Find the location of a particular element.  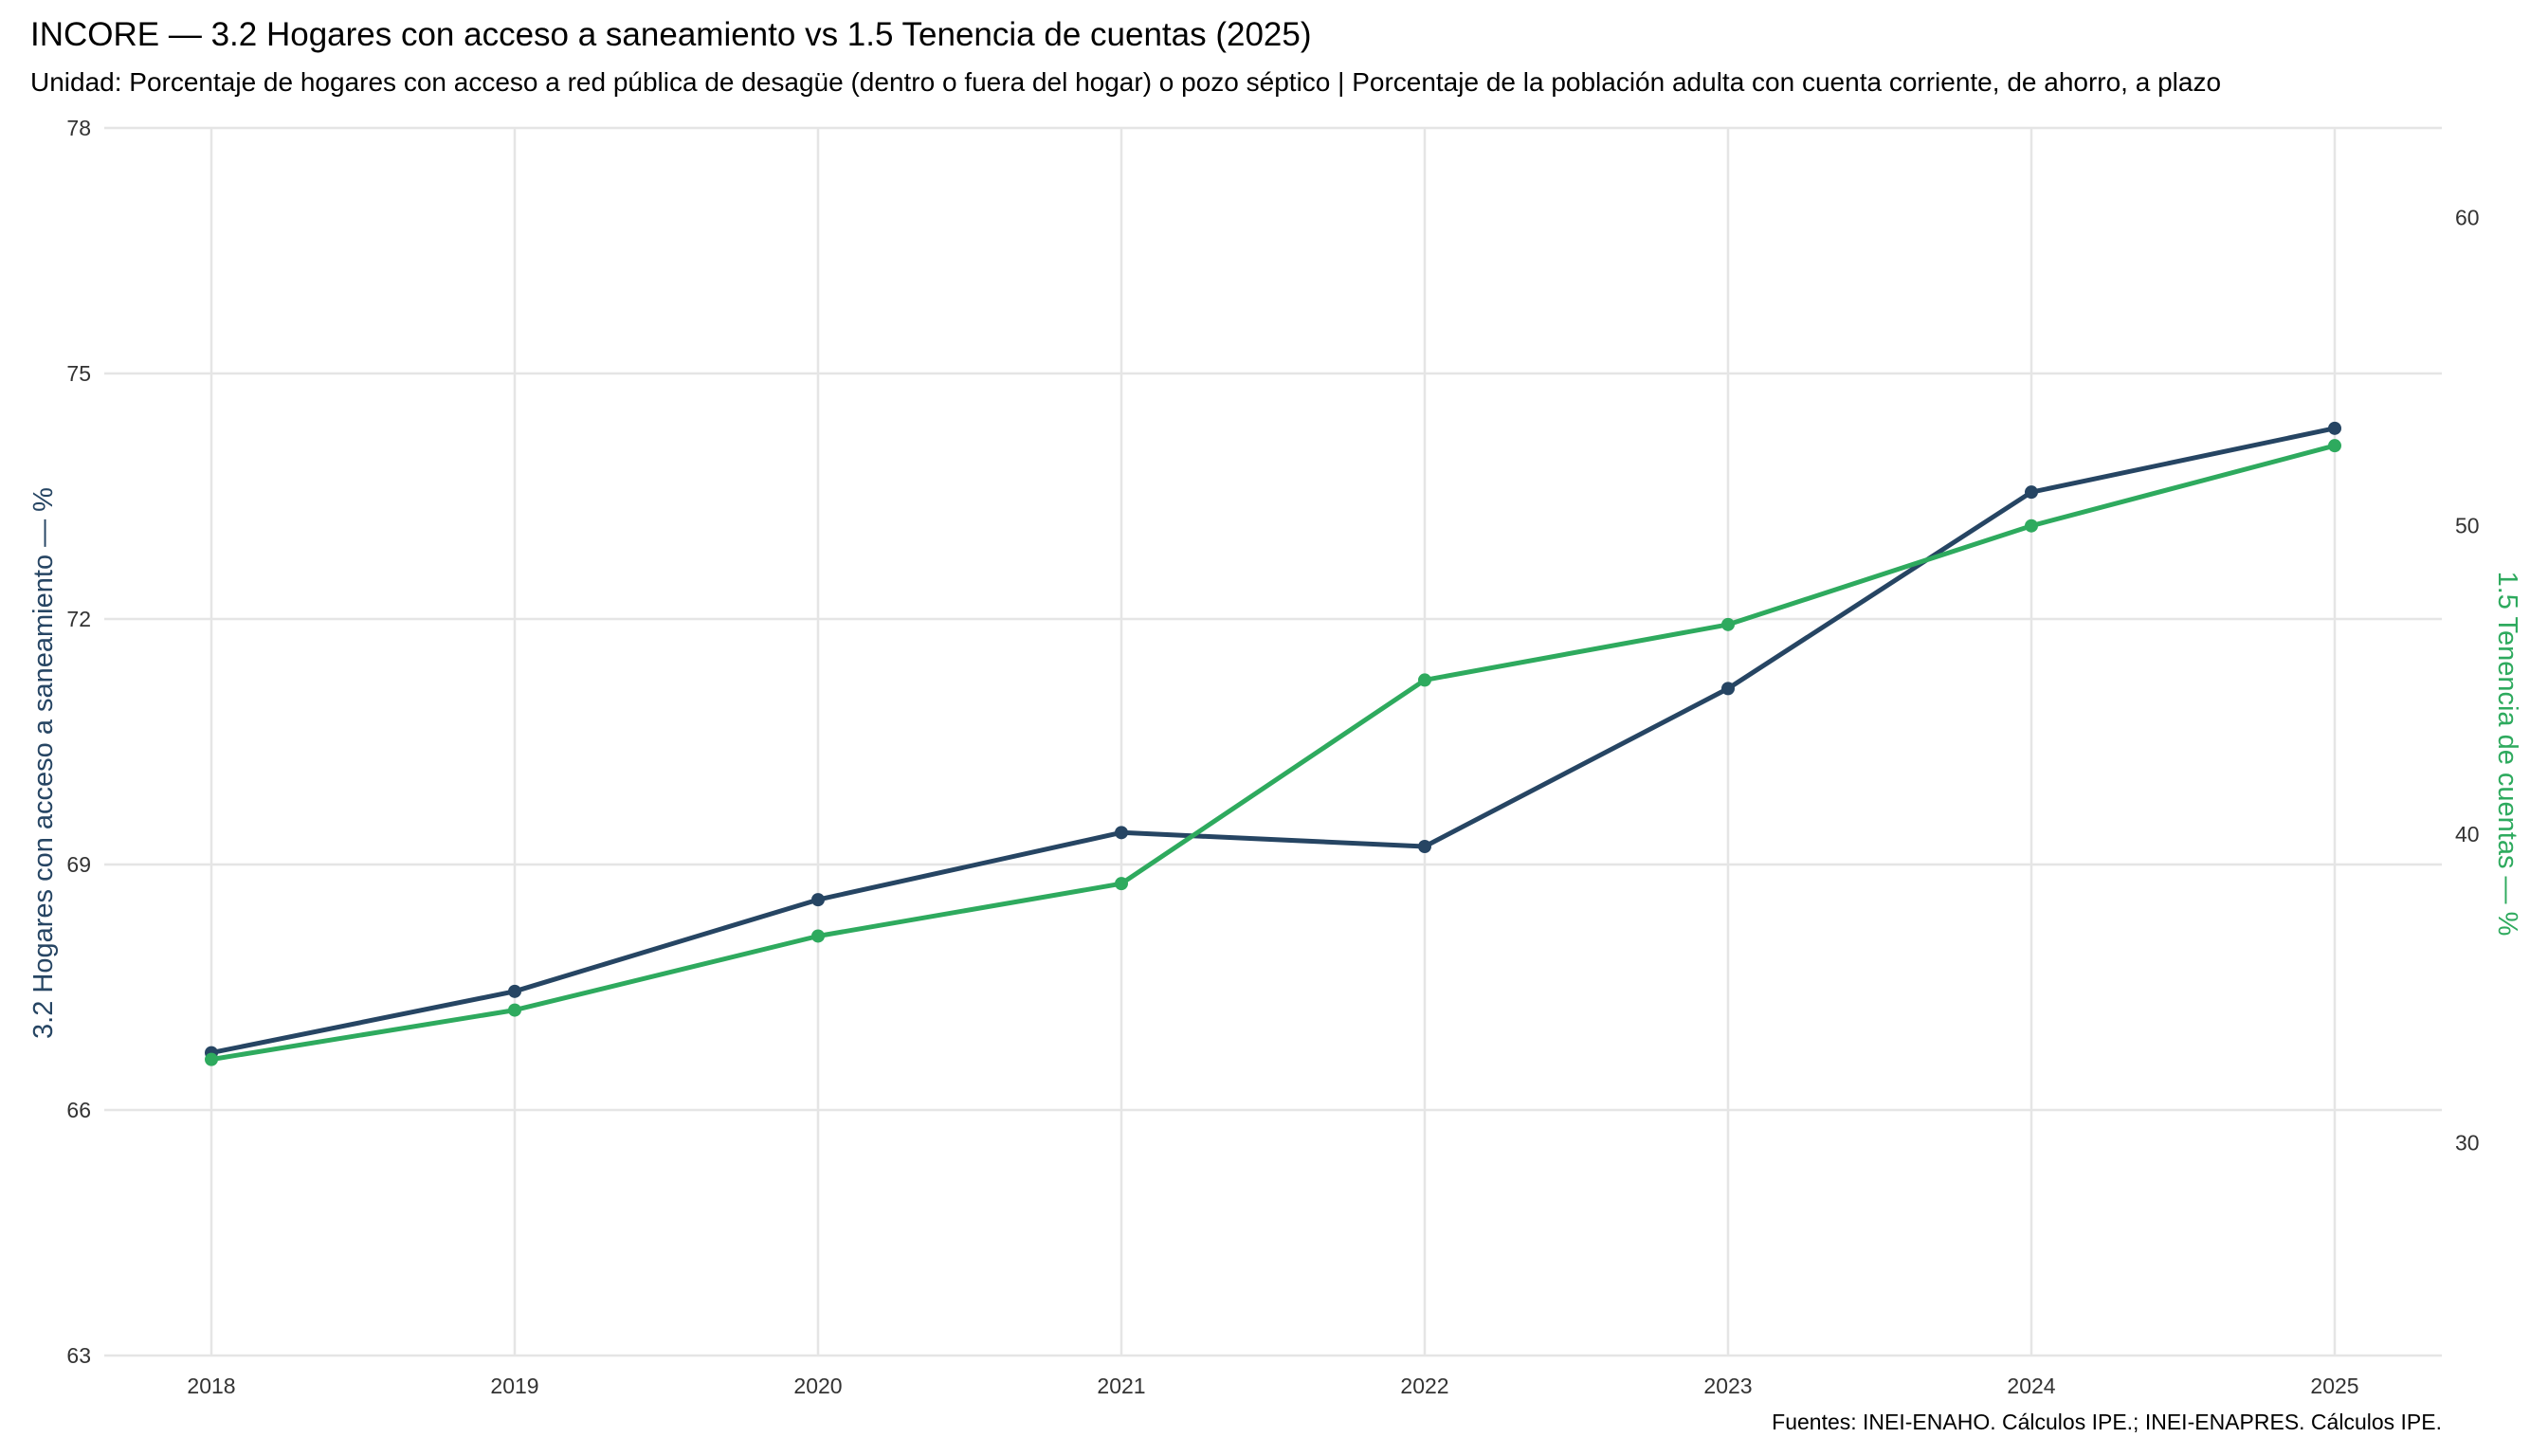

left-axis-ticks: 63 66 69 72 75 78 is located at coordinates (78, 742).